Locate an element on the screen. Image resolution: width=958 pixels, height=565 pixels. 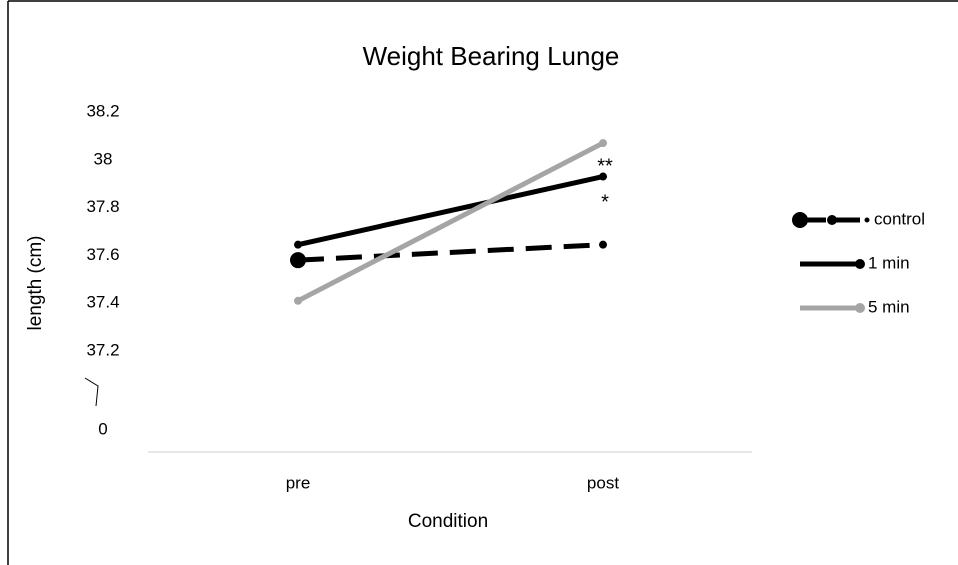
y-tick-label: 37.8 is located at coordinates (102, 206).